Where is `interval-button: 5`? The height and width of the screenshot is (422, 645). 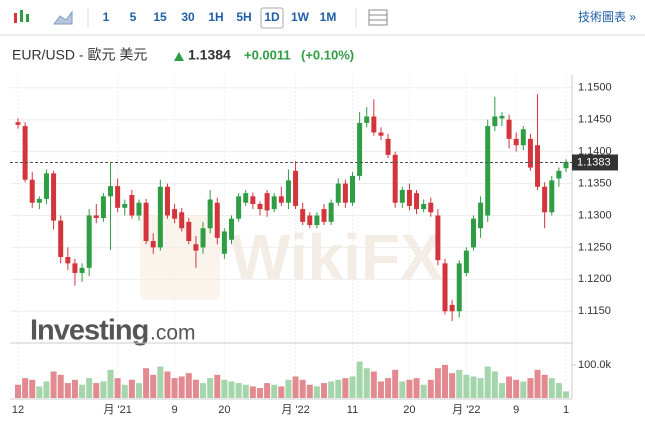
interval-button: 5 is located at coordinates (133, 17).